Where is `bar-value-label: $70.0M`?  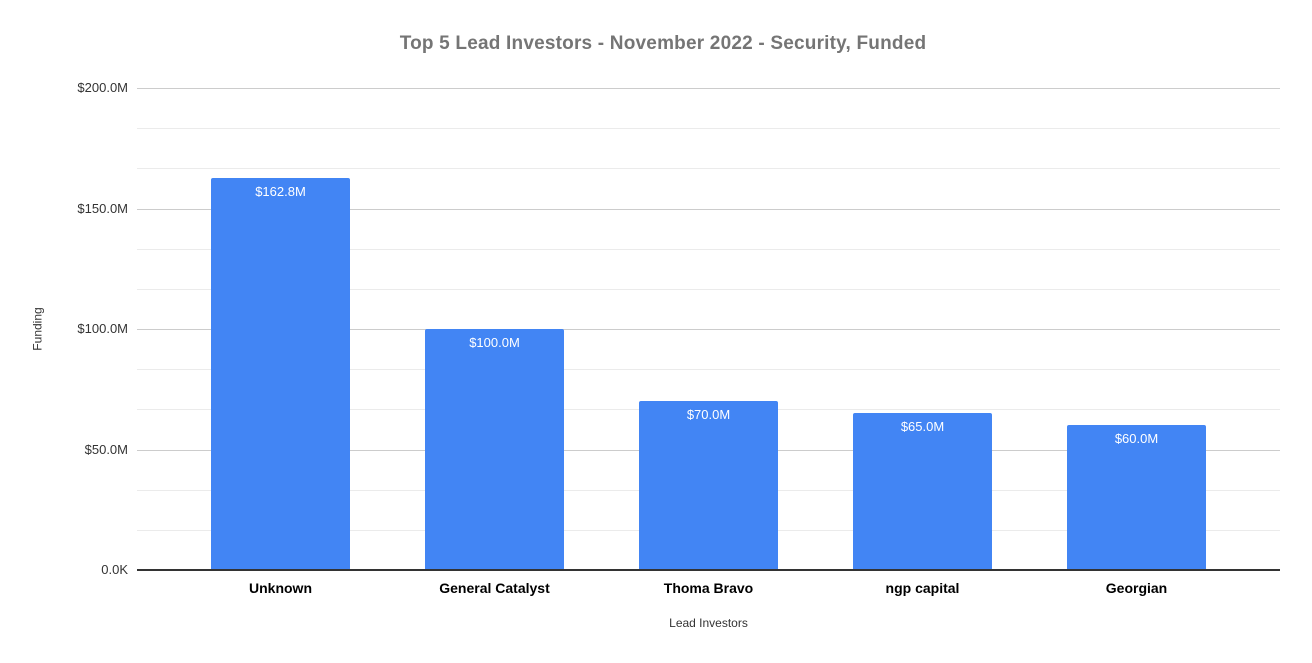
bar-value-label: $70.0M is located at coordinates (708, 415).